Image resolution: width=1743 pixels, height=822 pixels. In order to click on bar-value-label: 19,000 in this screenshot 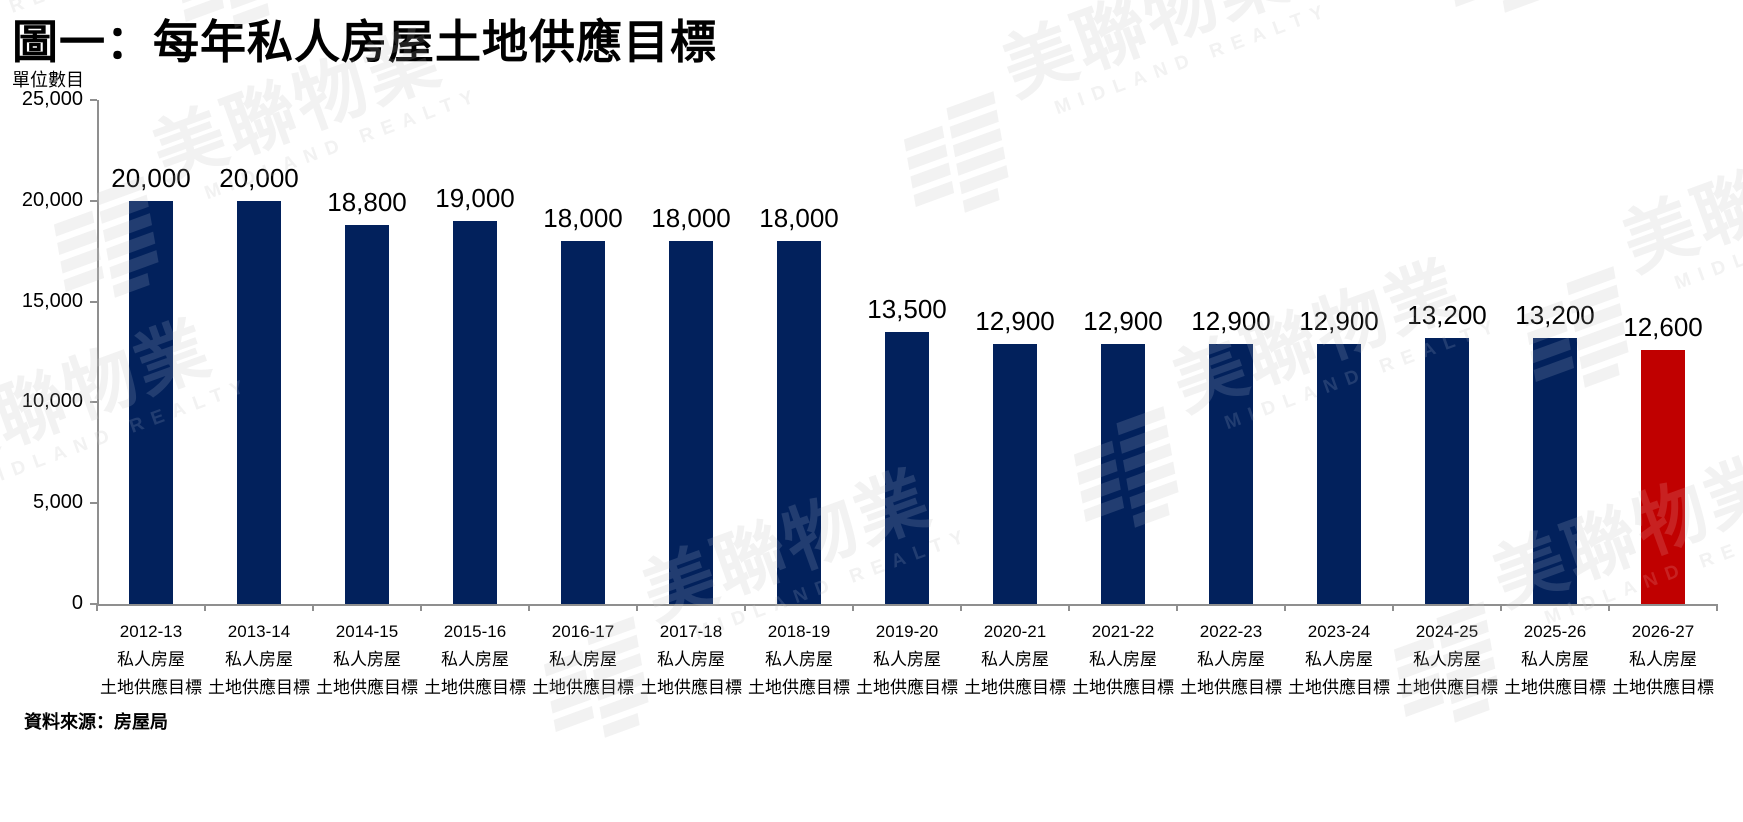, I will do `click(475, 198)`.